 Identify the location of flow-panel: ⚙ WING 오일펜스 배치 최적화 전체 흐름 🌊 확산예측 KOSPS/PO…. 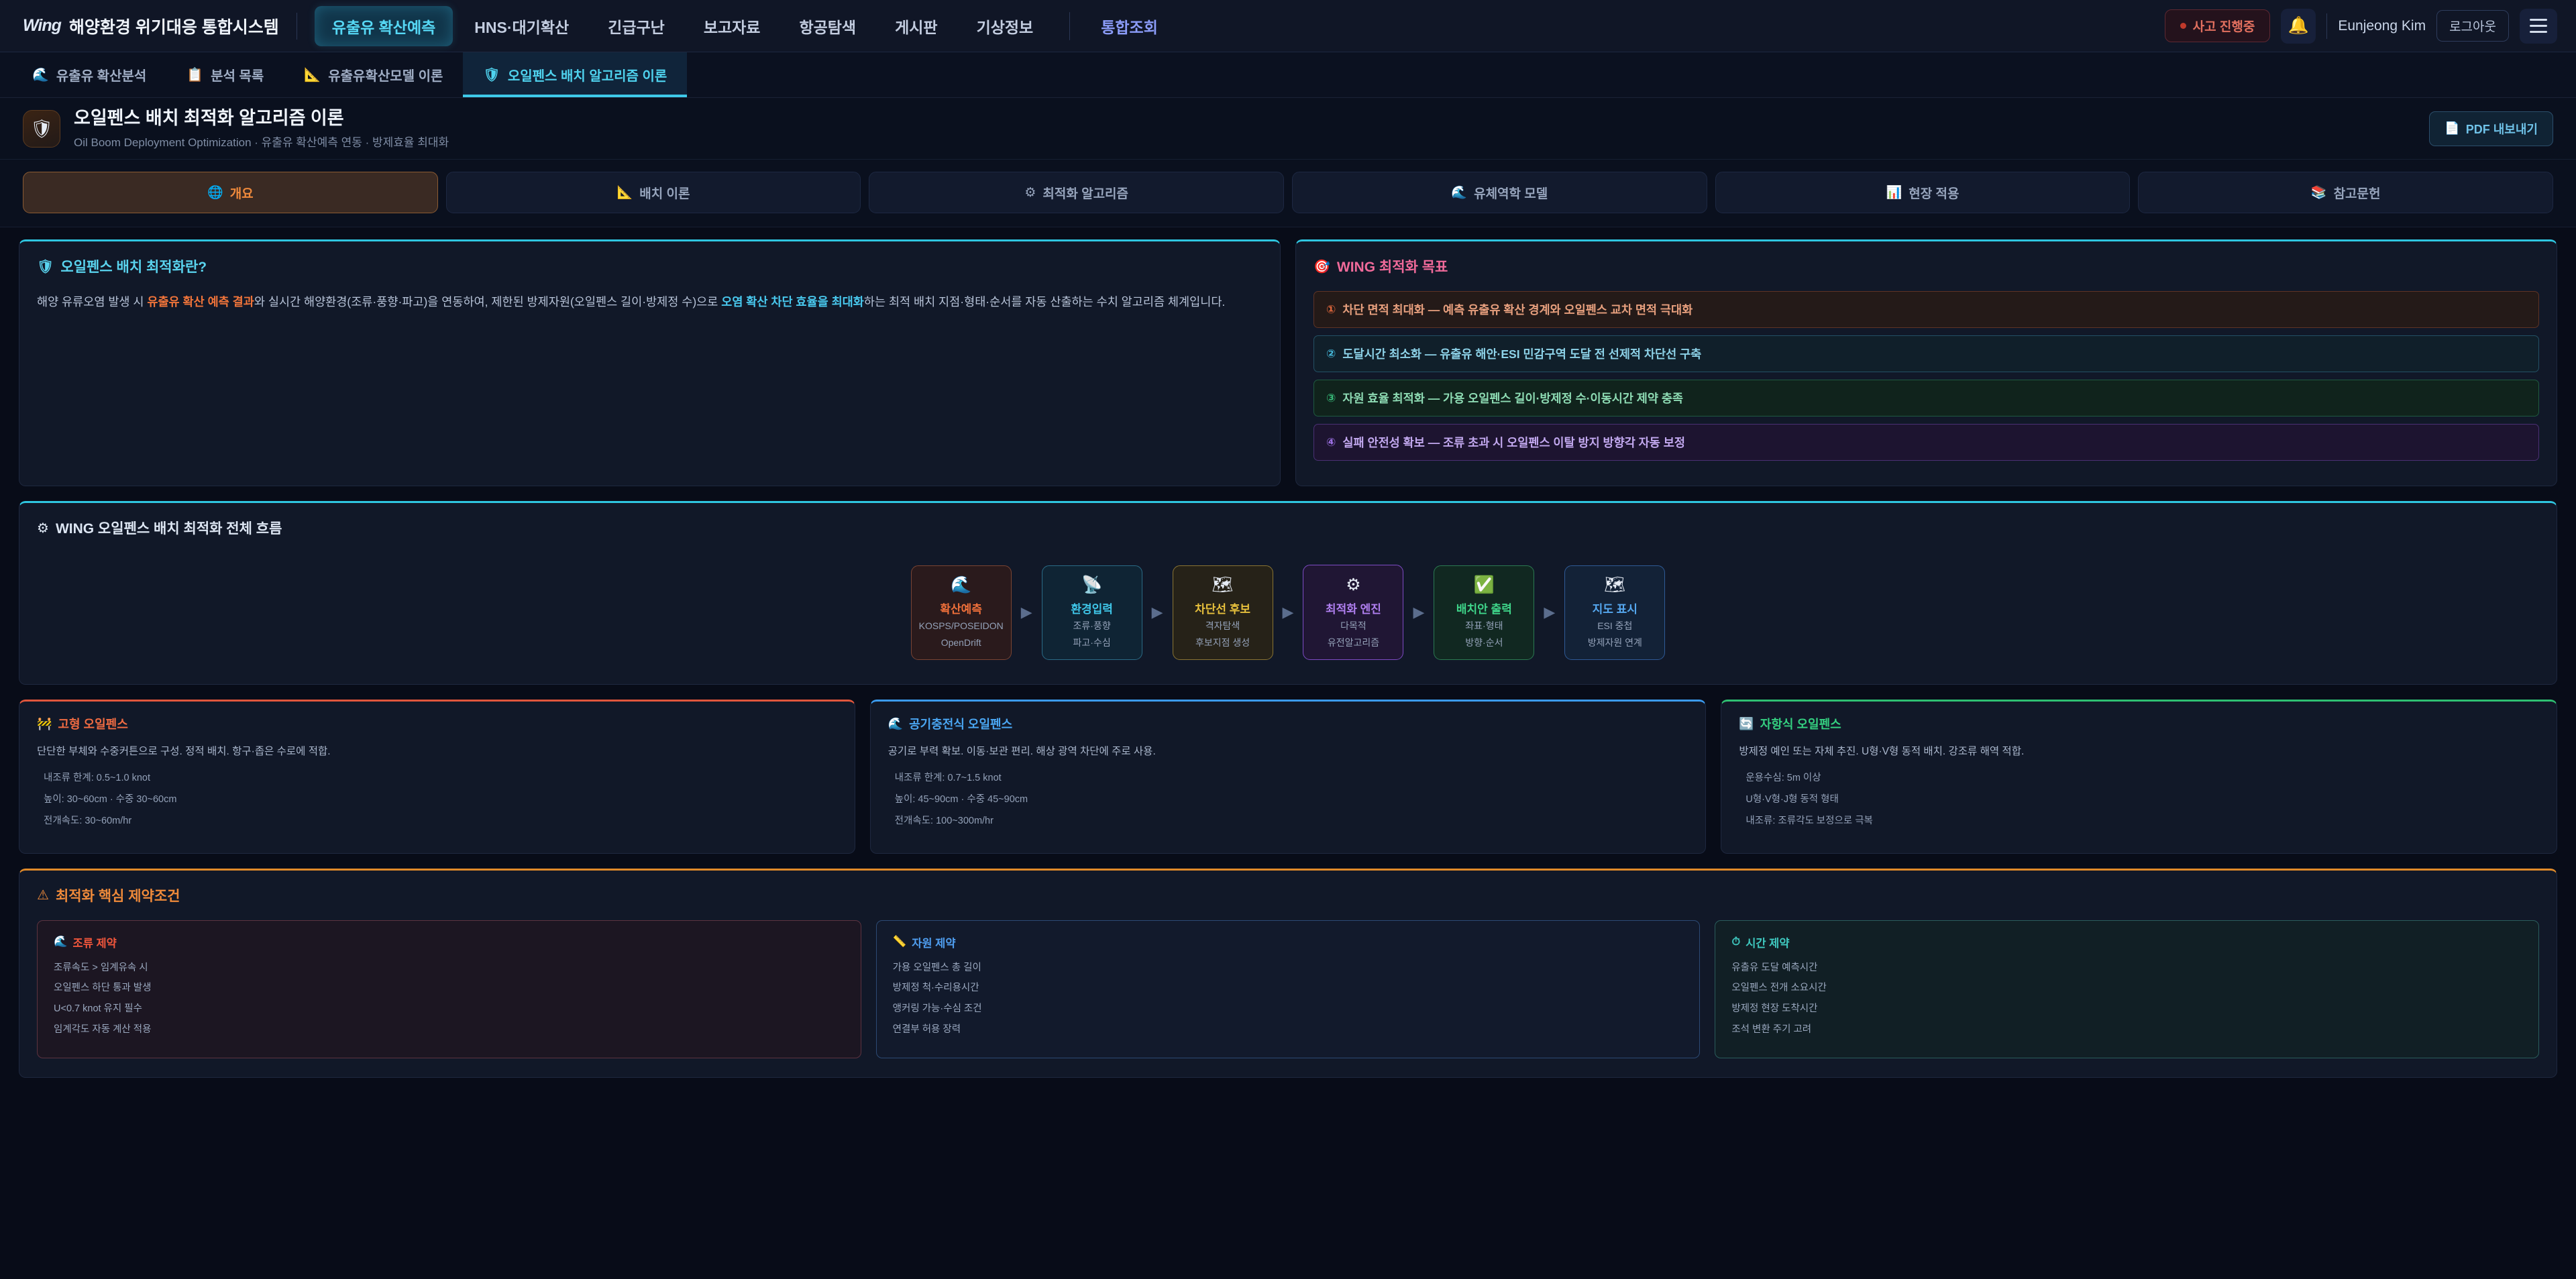
(1288, 593).